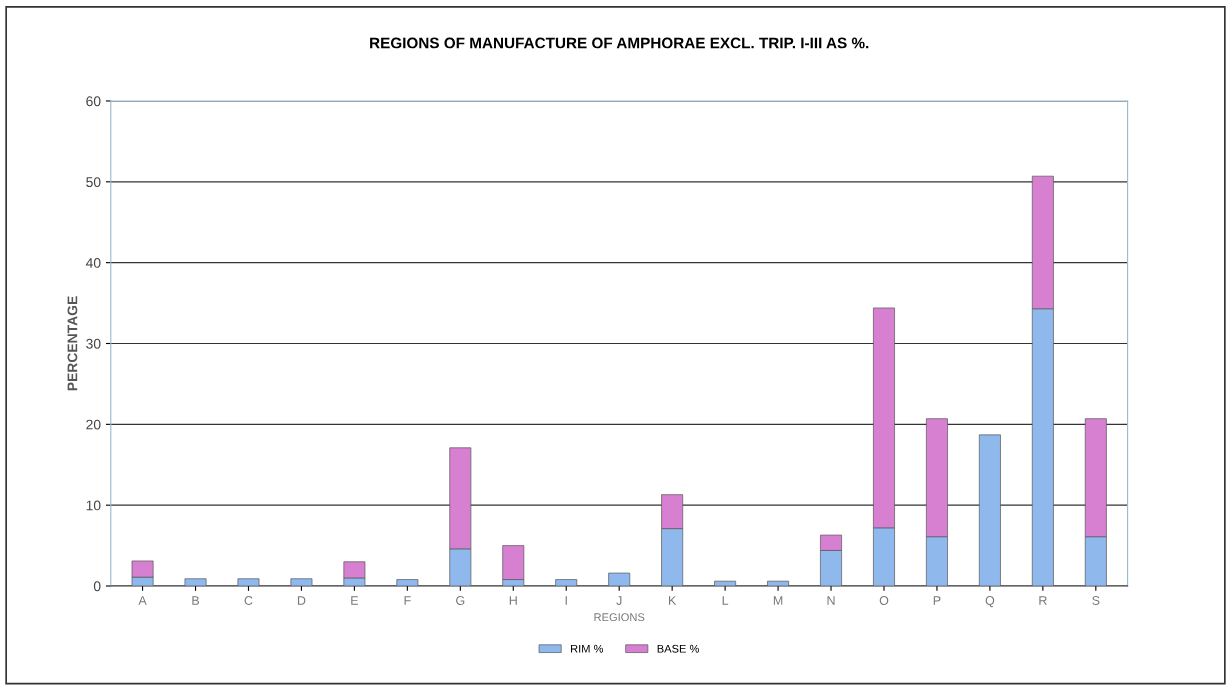 This screenshot has height=687, width=1231. I want to click on x-tick-label: N, so click(831, 600).